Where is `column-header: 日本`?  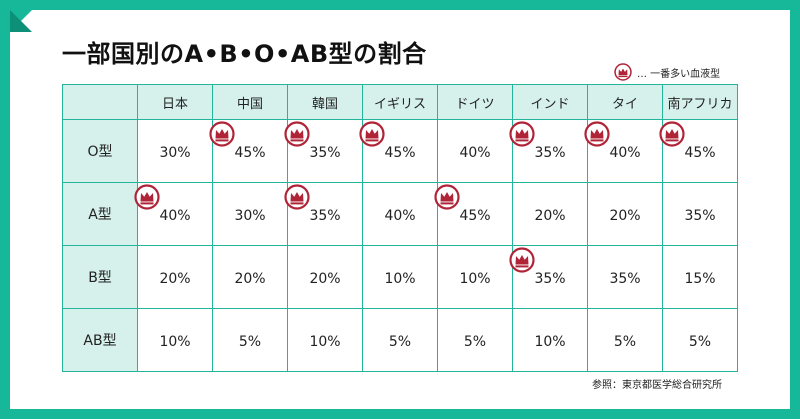 column-header: 日本 is located at coordinates (175, 102).